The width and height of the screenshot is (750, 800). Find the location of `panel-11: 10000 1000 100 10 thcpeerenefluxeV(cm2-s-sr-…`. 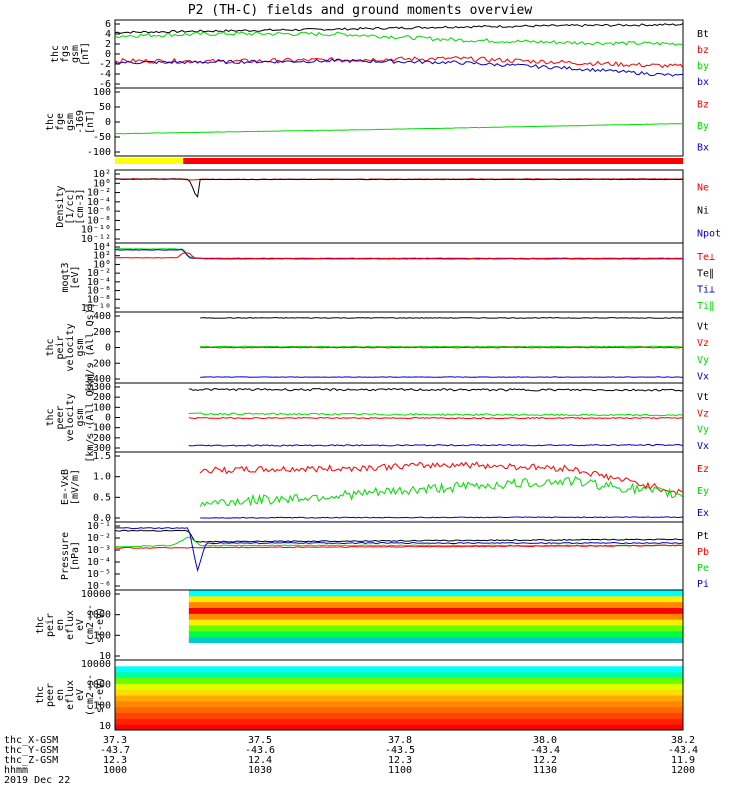

panel-11: 10000 1000 100 10 thcpeerenefluxeV(cm2-s-sr-… is located at coordinates (359, 695).